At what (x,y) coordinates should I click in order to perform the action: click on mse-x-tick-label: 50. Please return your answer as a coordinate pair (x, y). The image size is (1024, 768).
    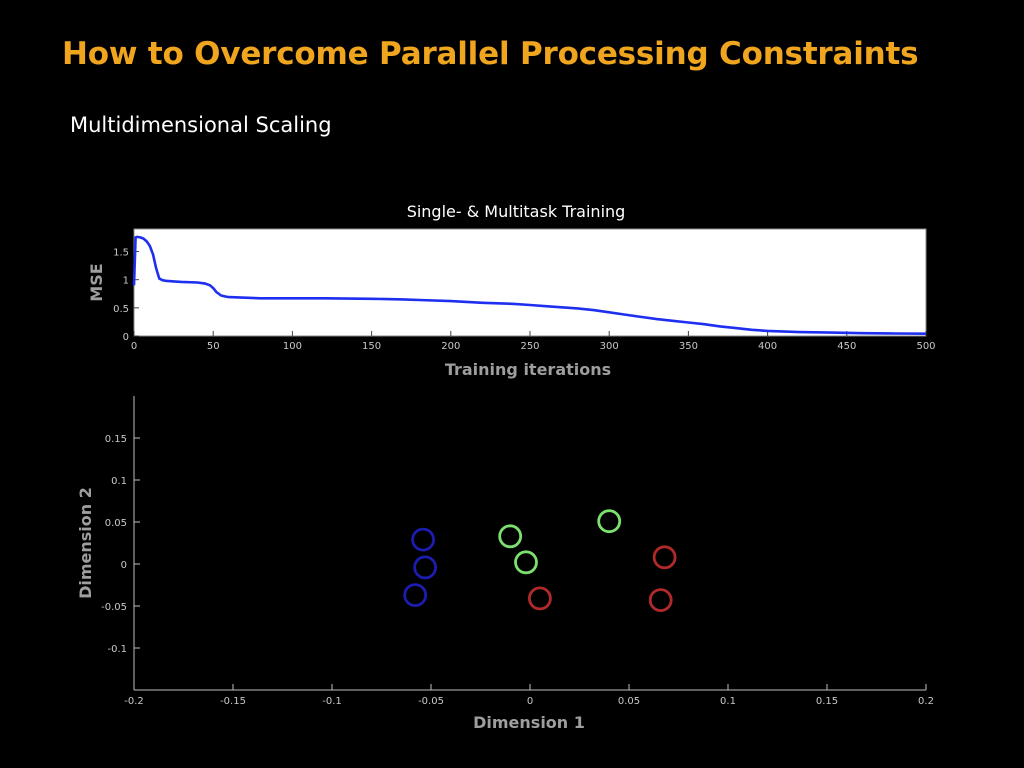
    Looking at the image, I should click on (213, 346).